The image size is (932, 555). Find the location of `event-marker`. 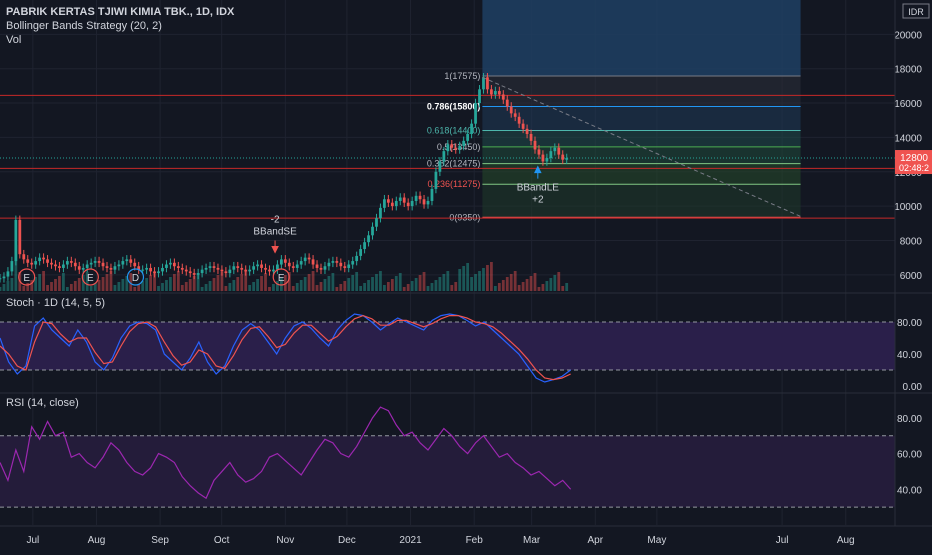

event-marker is located at coordinates (27, 277).